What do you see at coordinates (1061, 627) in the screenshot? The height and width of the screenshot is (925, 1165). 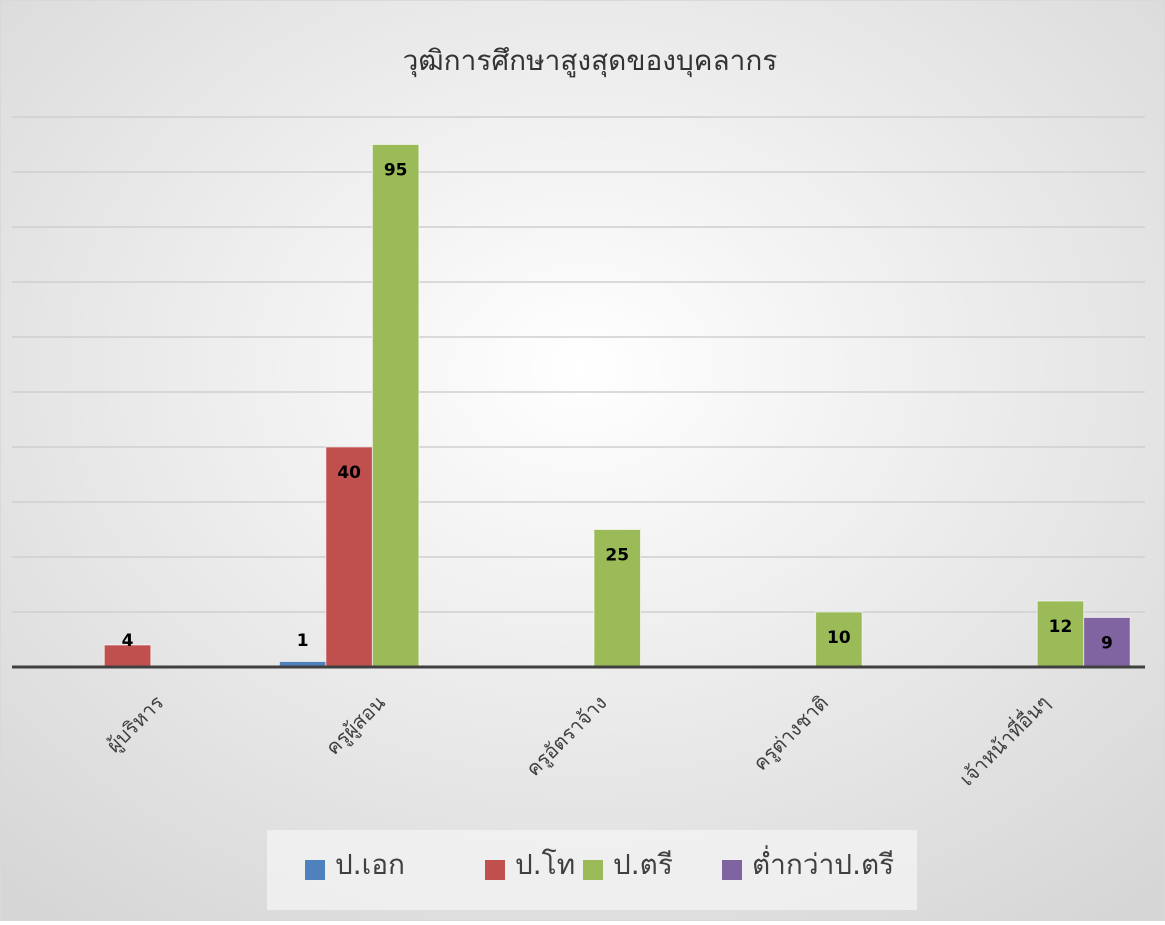 I see `data-label: 12` at bounding box center [1061, 627].